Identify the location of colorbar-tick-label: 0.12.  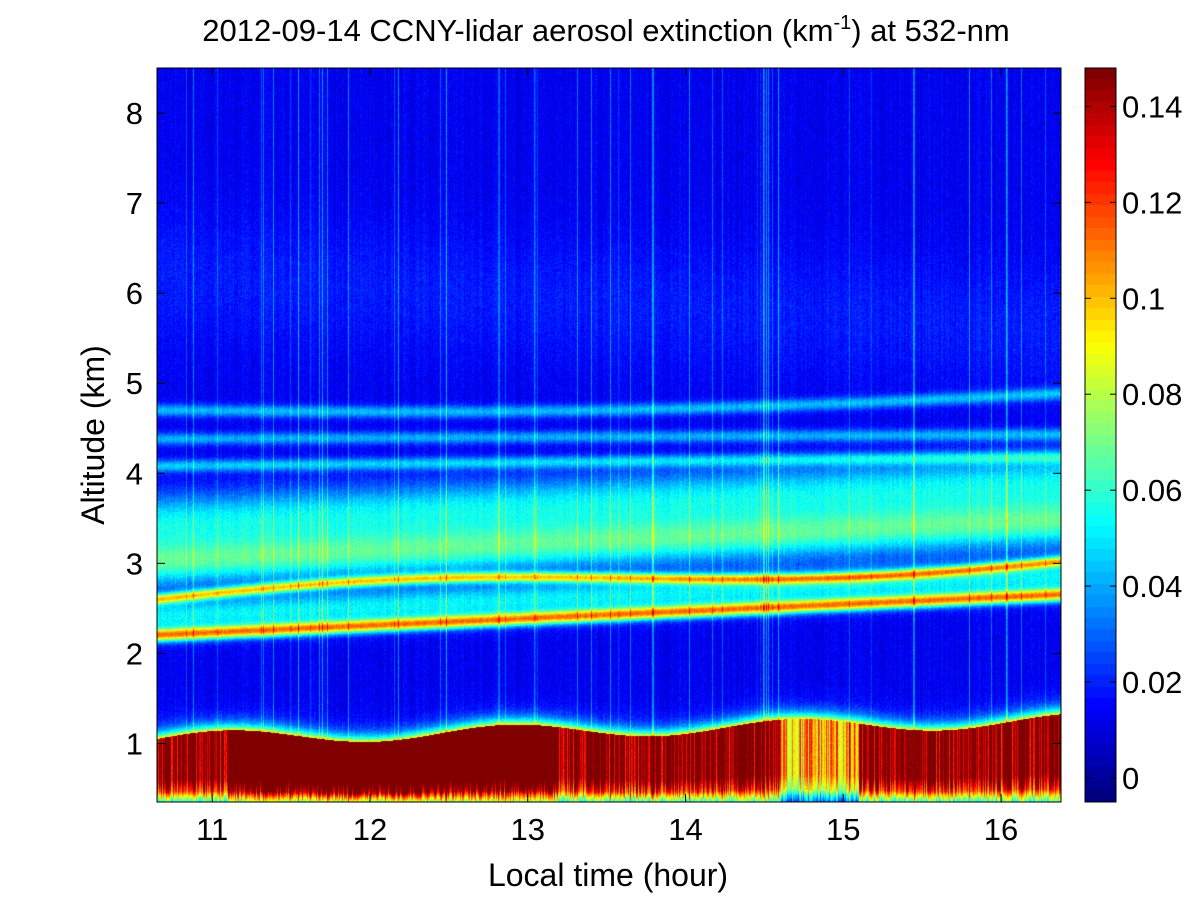
(1152, 202).